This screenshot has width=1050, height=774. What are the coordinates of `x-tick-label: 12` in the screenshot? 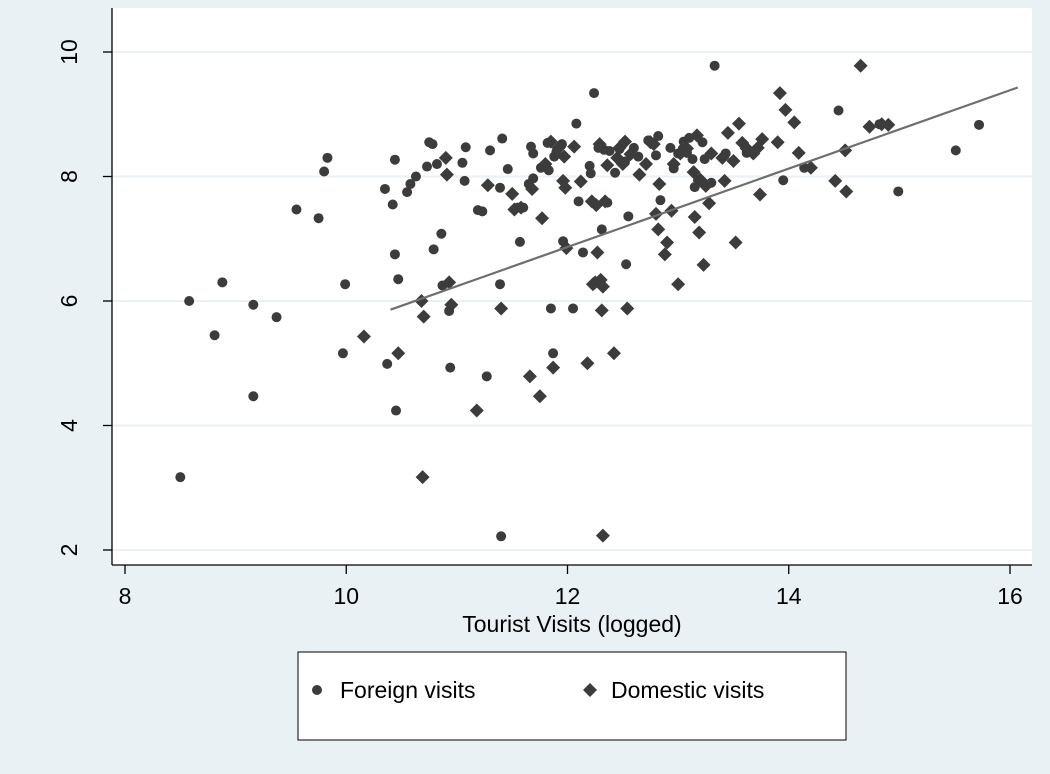 It's located at (568, 596).